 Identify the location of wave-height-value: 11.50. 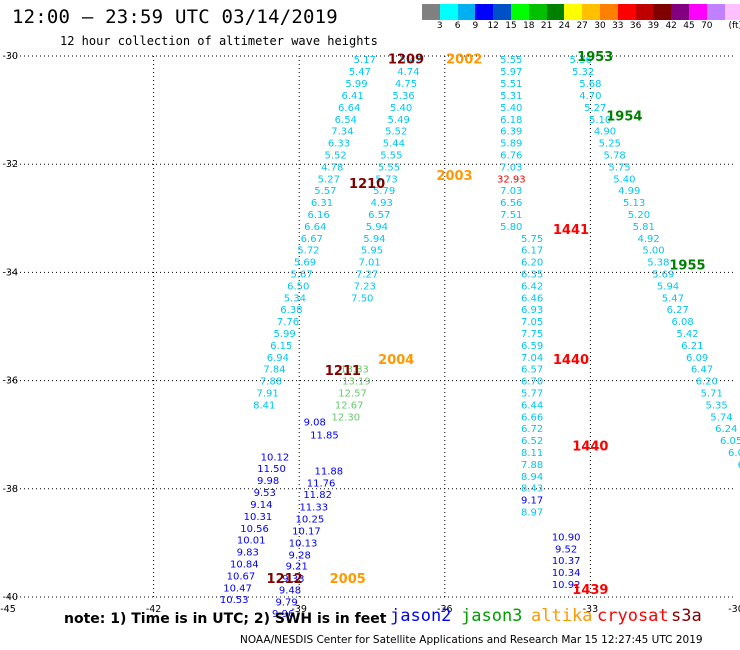
(271, 469).